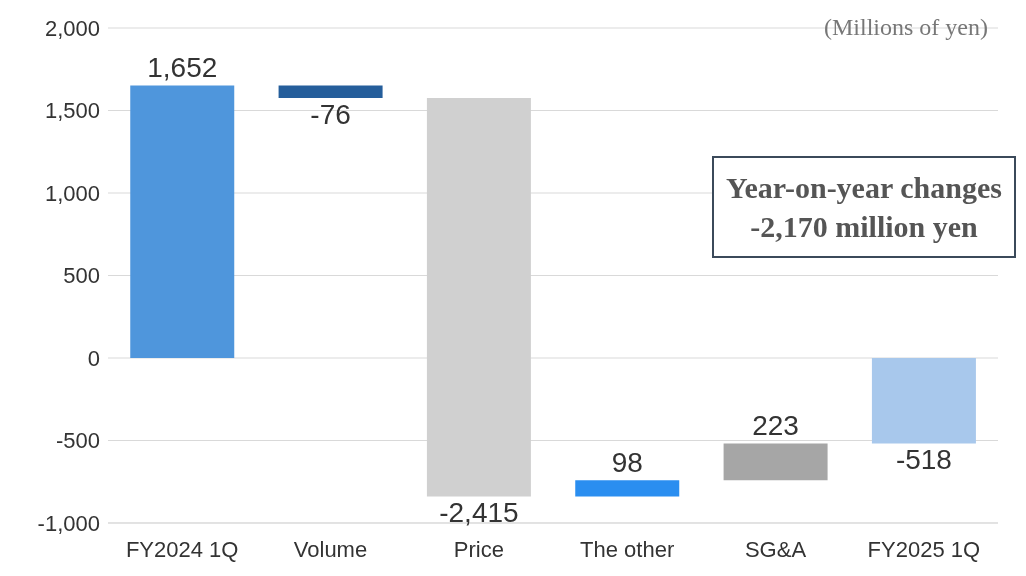 The width and height of the screenshot is (1026, 576). What do you see at coordinates (81, 276) in the screenshot?
I see `y-tick-label: 500` at bounding box center [81, 276].